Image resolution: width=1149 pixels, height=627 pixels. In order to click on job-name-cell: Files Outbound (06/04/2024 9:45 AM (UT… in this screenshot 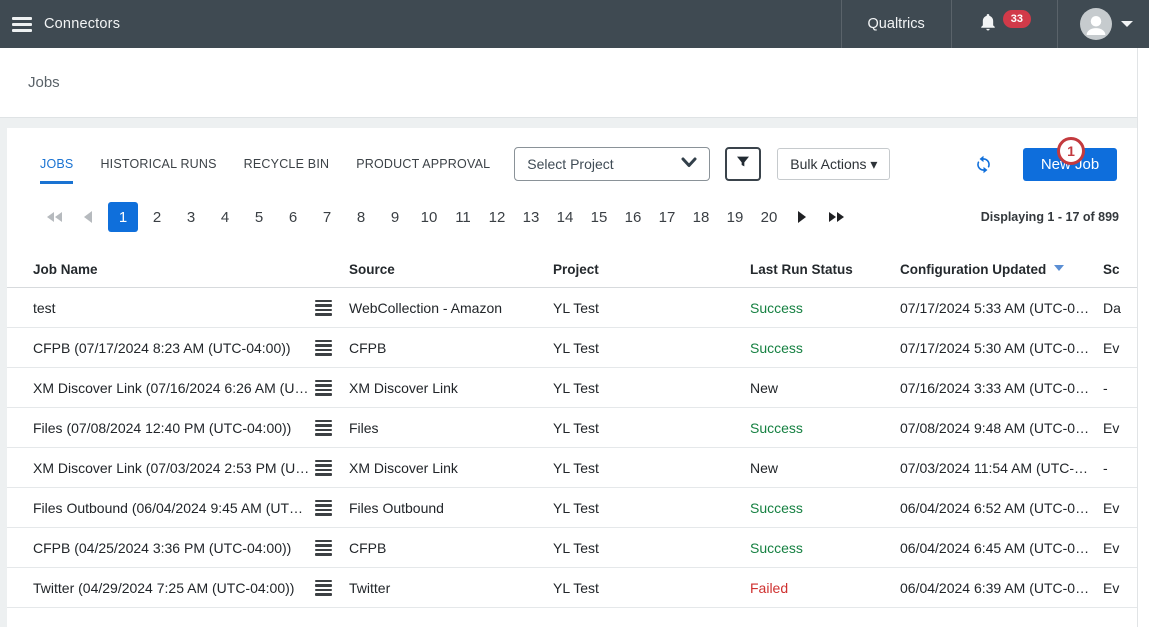, I will do `click(168, 507)`.